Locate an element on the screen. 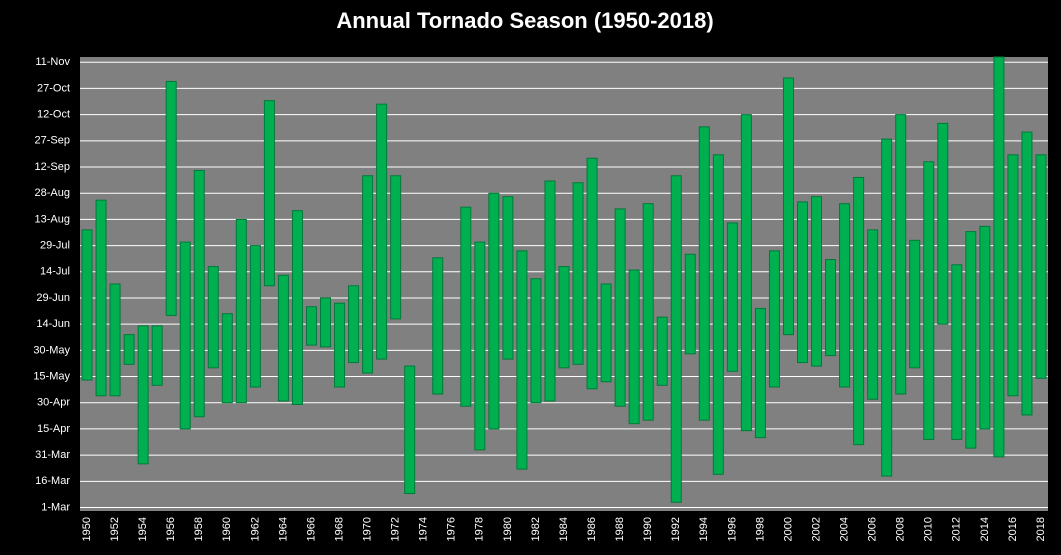 The image size is (1061, 555). y-tick-label: 14-Jun is located at coordinates (53, 324).